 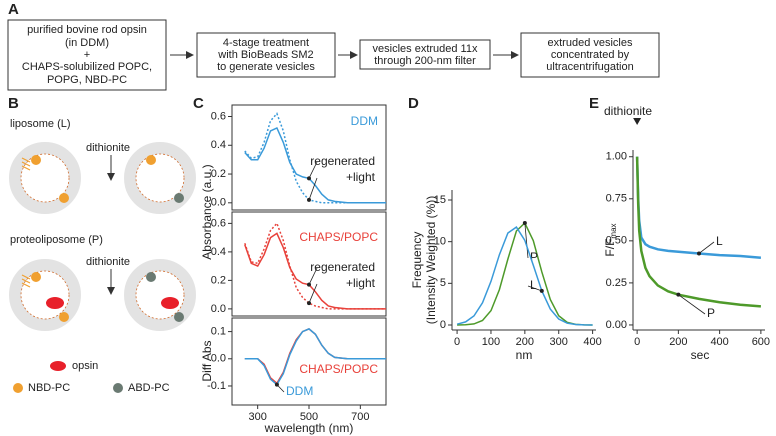 I want to click on x-tick-label: 400, so click(x=719, y=342).